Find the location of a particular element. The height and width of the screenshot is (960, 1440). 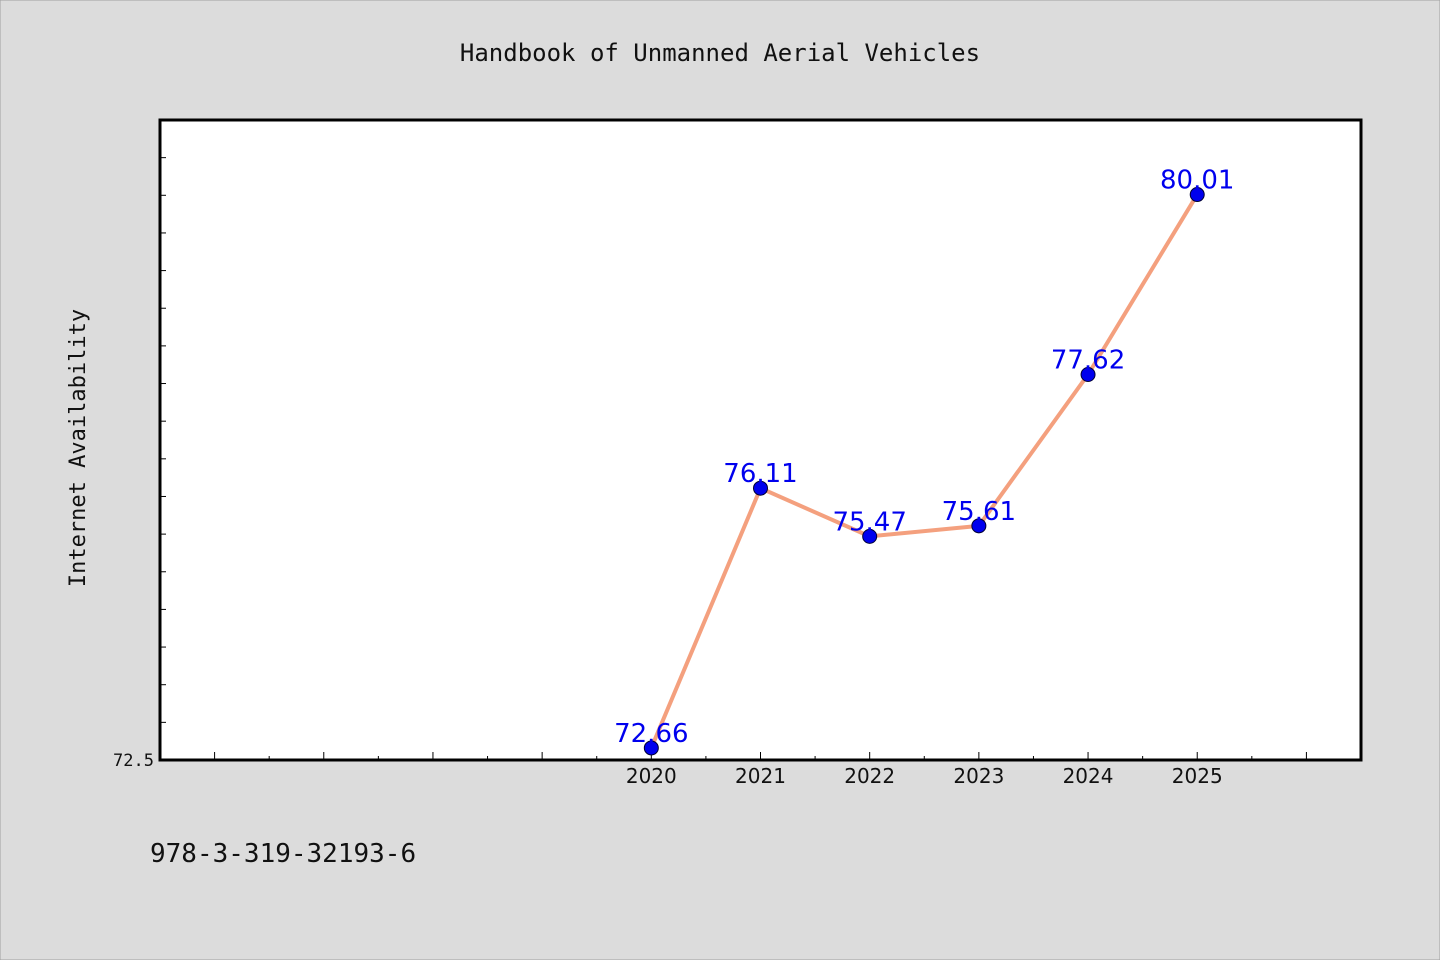

chart-title: Handbook of Unmanned Aerial Vehicles is located at coordinates (720, 53).